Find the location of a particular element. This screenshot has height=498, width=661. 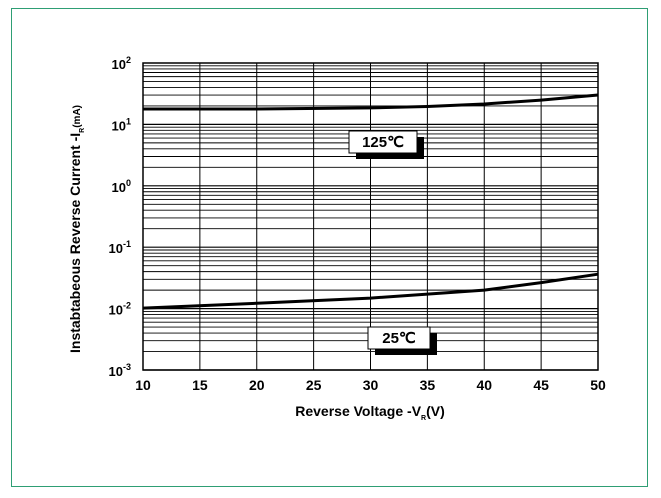

x-tick-label: 30 is located at coordinates (371, 385).